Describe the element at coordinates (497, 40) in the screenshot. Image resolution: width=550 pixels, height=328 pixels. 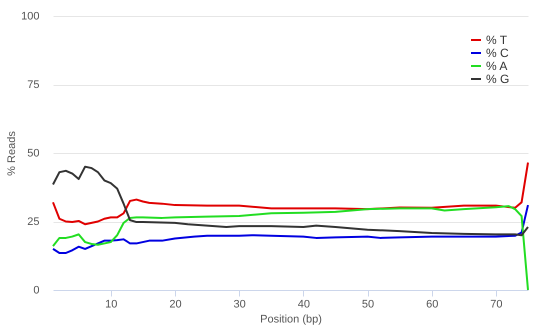
I see `legend-label: % T` at that location.